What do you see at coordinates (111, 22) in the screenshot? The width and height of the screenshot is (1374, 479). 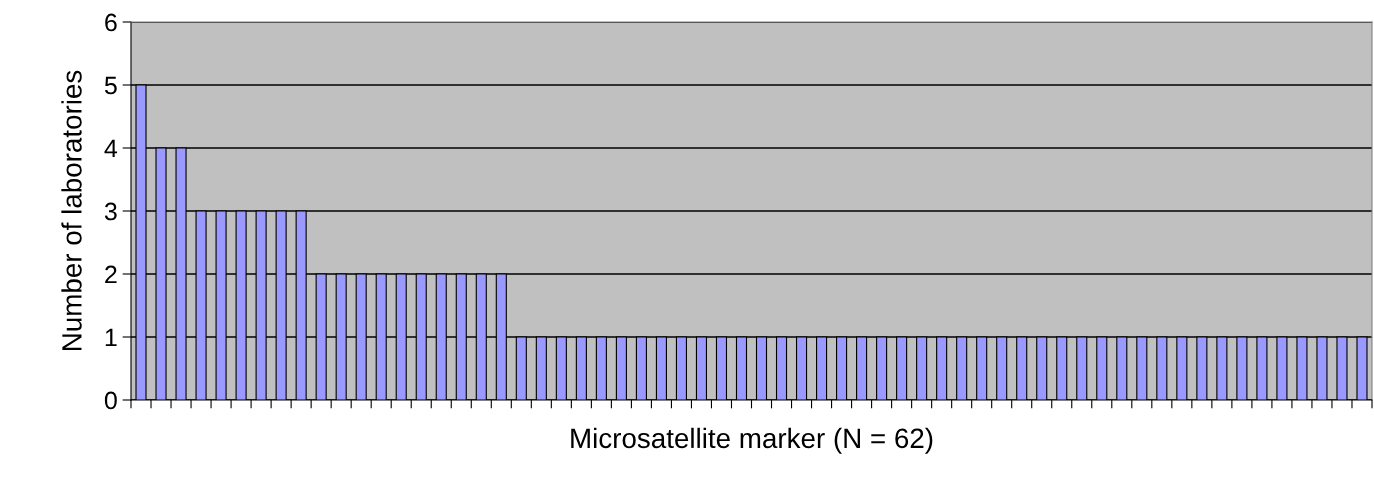 I see `y-tick-label: 6` at bounding box center [111, 22].